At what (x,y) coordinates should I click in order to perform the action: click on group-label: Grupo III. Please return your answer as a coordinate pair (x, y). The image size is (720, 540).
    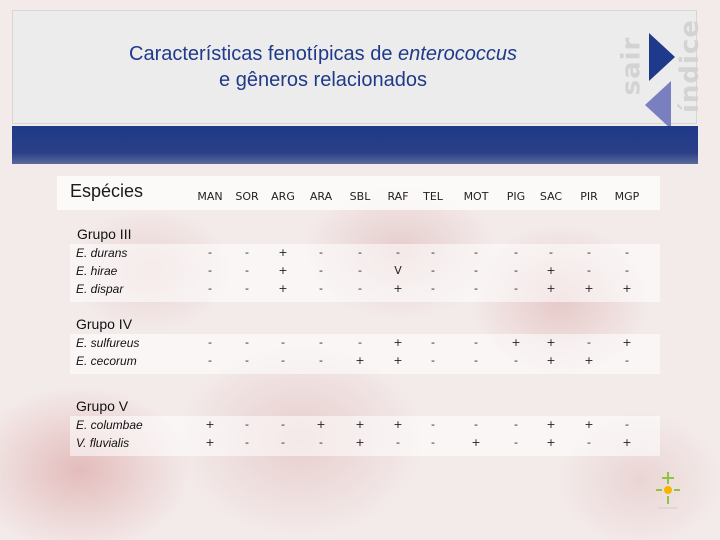
    Looking at the image, I should click on (104, 234).